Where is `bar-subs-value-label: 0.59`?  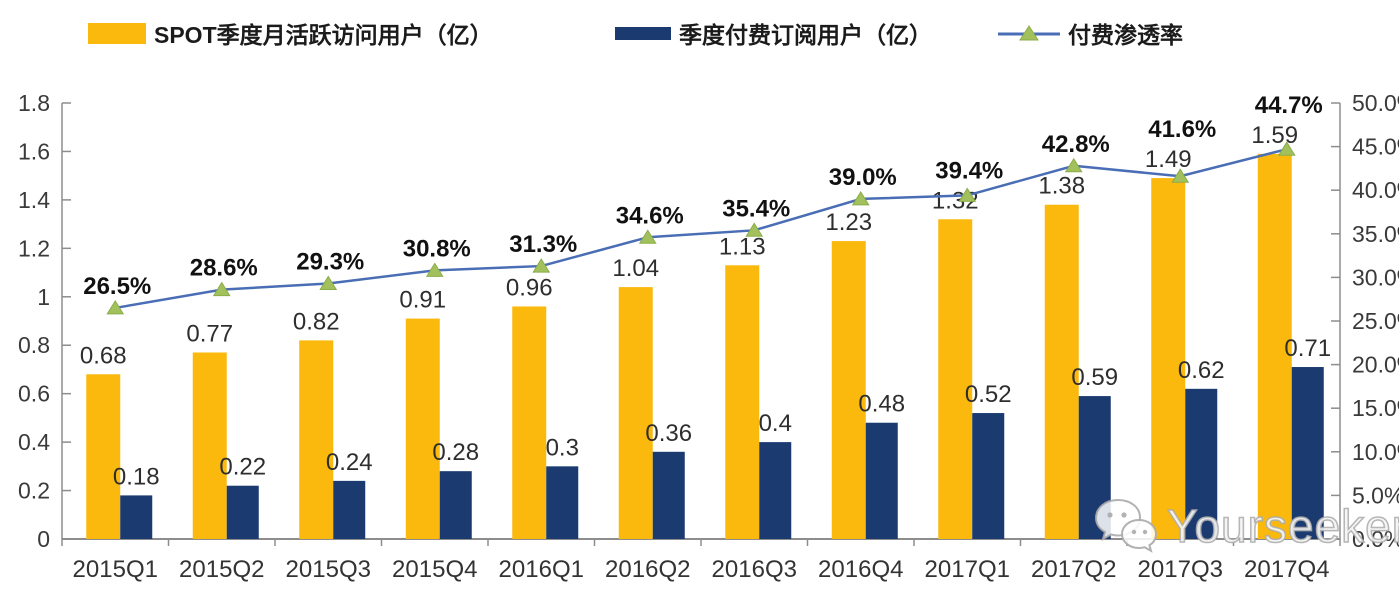
bar-subs-value-label: 0.59 is located at coordinates (1094, 377).